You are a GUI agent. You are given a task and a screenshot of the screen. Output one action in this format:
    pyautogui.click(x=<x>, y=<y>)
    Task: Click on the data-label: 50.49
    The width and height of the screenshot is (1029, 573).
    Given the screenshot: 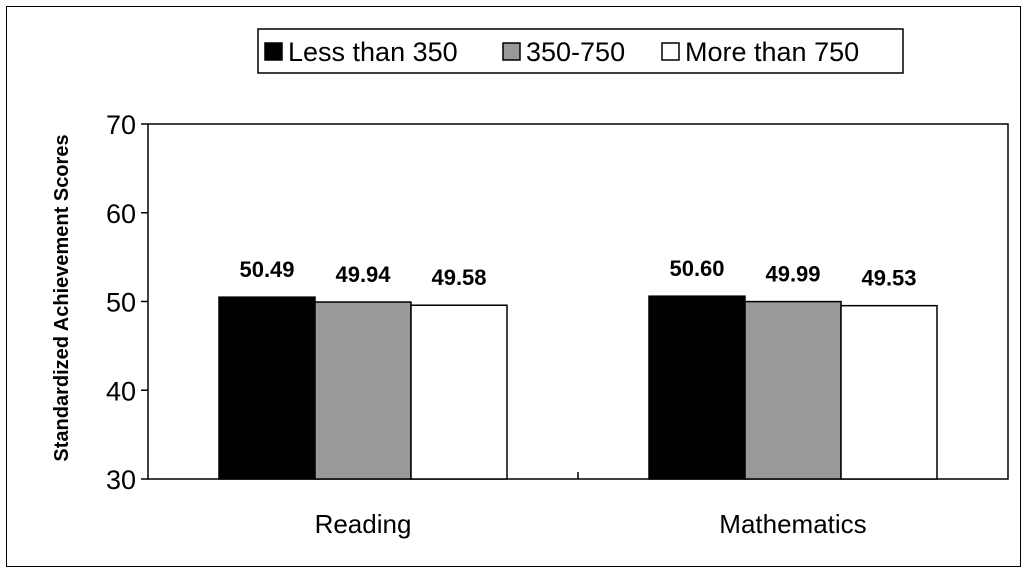 What is the action you would take?
    pyautogui.click(x=266, y=269)
    